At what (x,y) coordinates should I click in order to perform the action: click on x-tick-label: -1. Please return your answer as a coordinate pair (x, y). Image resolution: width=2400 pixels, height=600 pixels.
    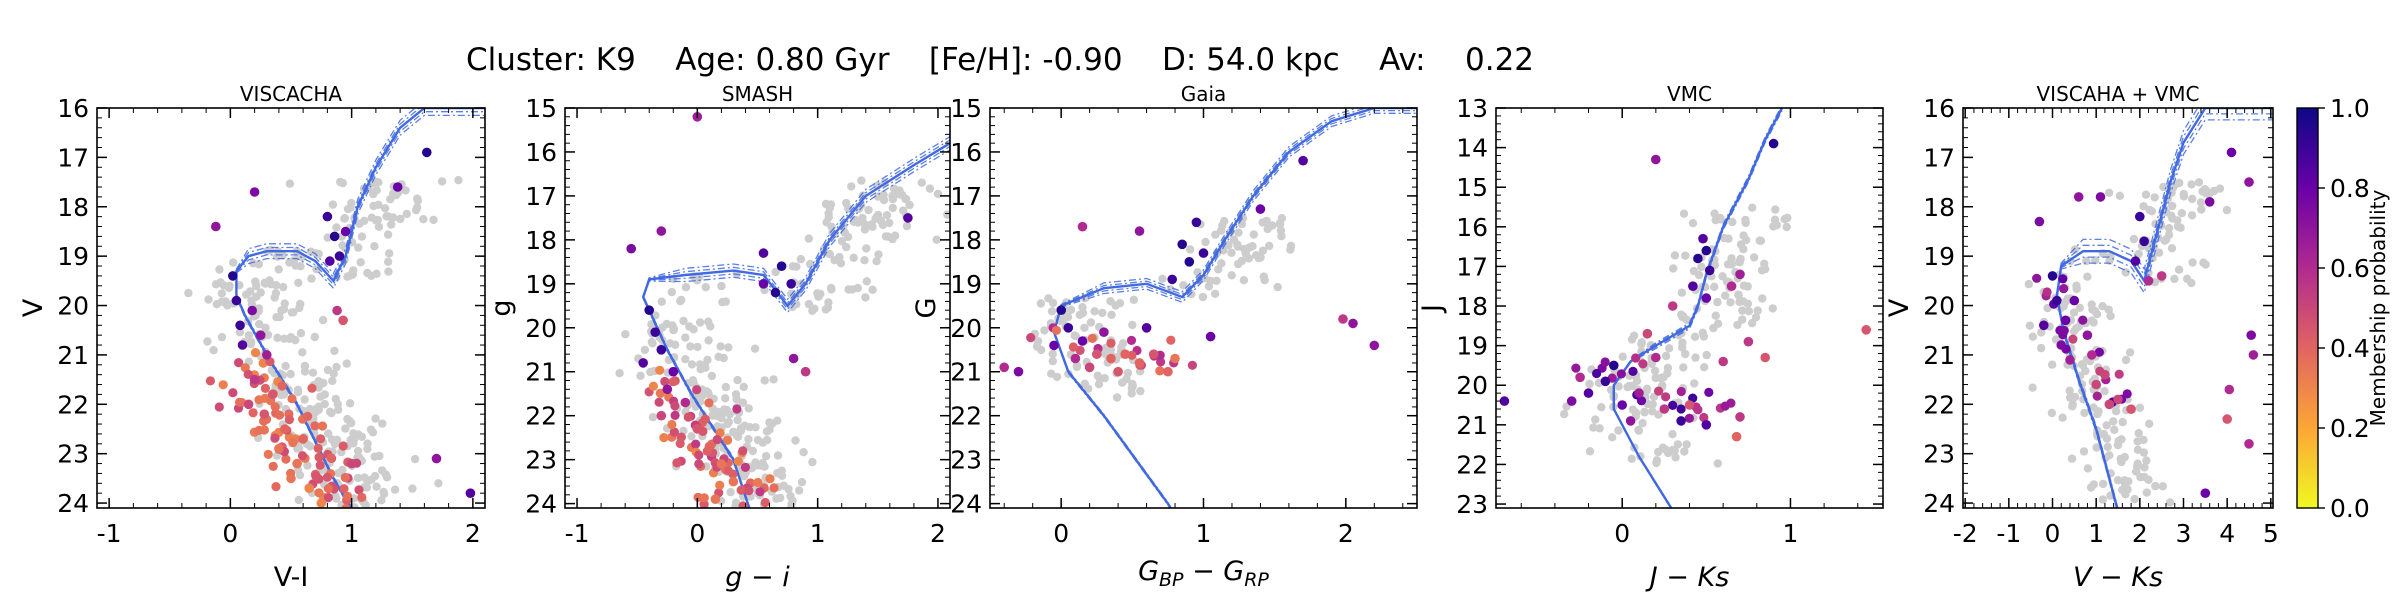
    Looking at the image, I should click on (109, 533).